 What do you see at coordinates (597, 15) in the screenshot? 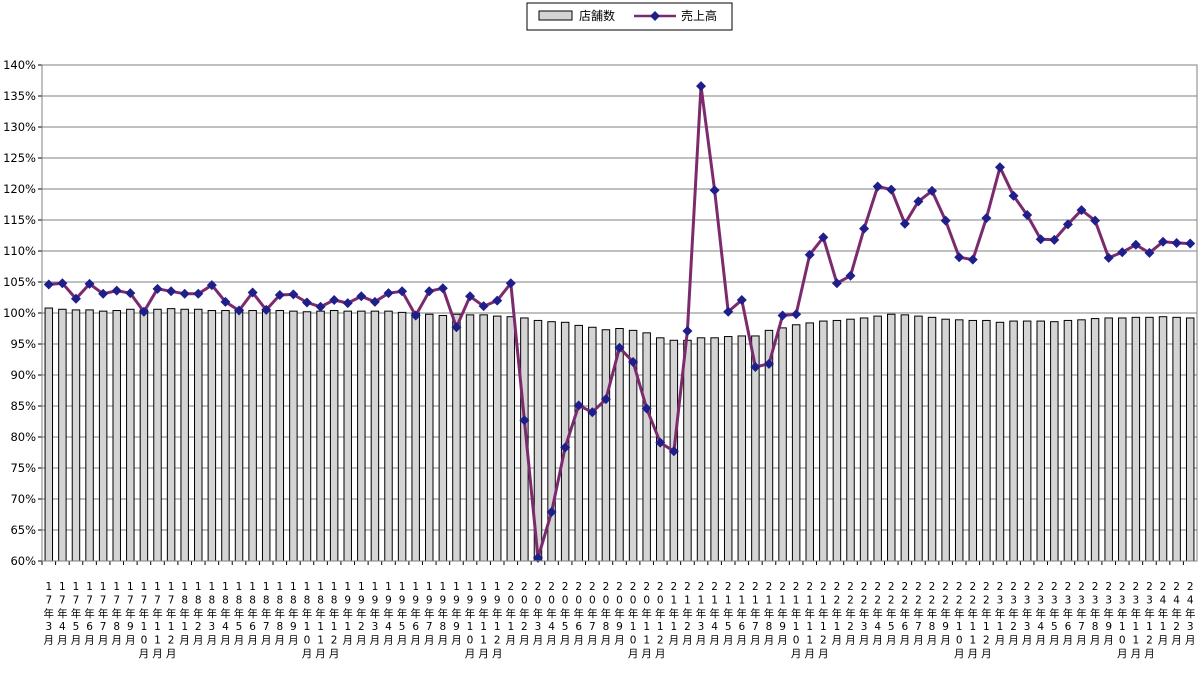
I see `legend-bar-label: 店舗数` at bounding box center [597, 15].